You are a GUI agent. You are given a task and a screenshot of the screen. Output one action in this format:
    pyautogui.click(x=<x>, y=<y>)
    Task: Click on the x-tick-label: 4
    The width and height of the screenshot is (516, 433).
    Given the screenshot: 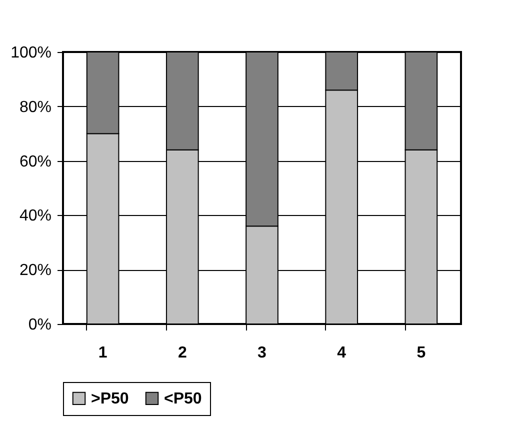 What is the action you would take?
    pyautogui.click(x=341, y=353)
    